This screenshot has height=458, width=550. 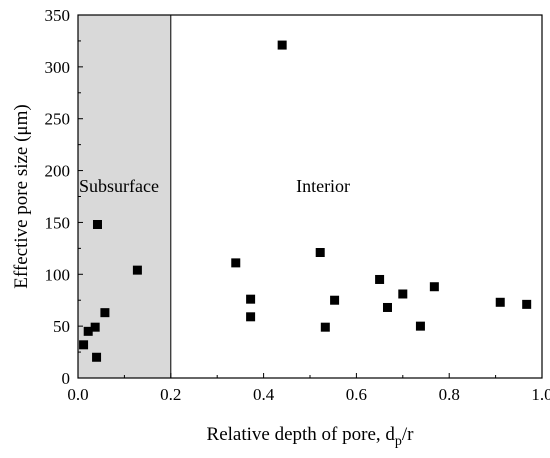 I want to click on x-tick-label: 0.4, so click(x=264, y=394).